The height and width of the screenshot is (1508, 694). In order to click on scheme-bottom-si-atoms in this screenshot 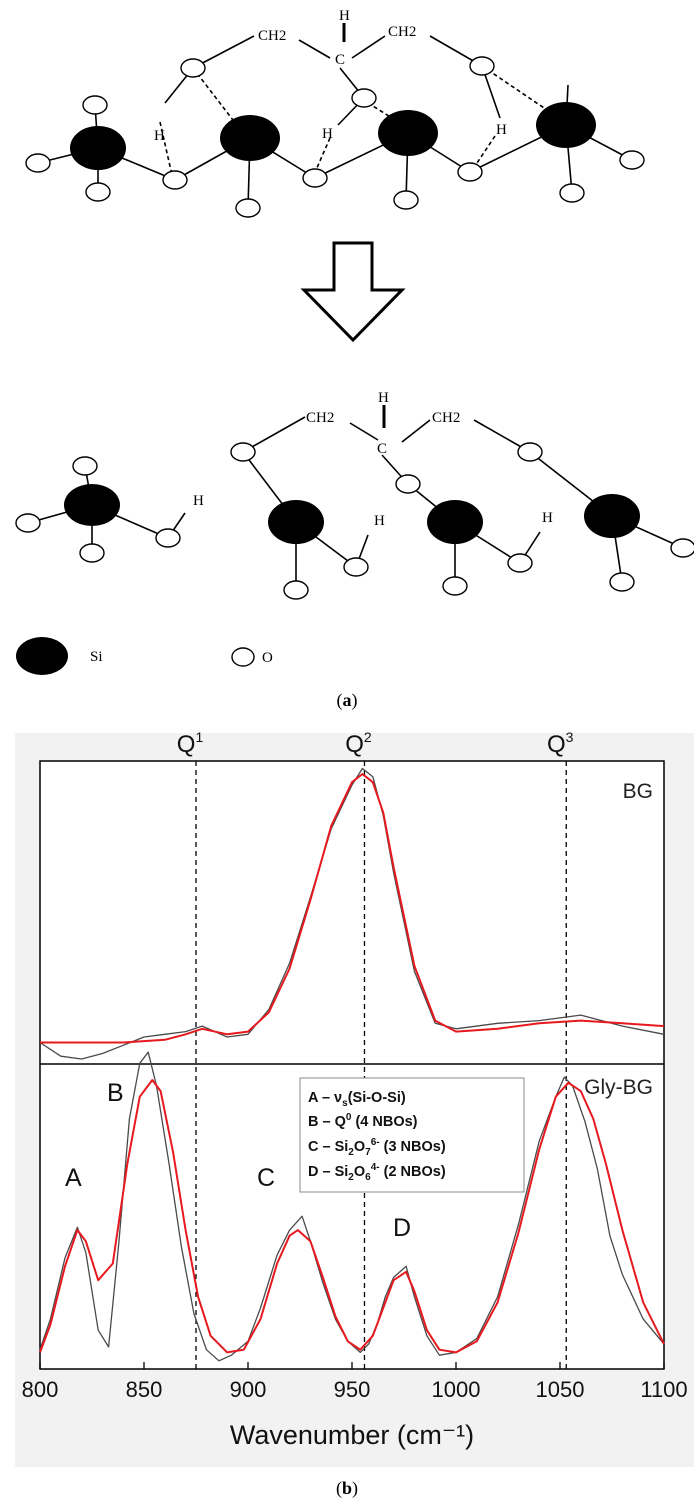, I will do `click(352, 514)`.